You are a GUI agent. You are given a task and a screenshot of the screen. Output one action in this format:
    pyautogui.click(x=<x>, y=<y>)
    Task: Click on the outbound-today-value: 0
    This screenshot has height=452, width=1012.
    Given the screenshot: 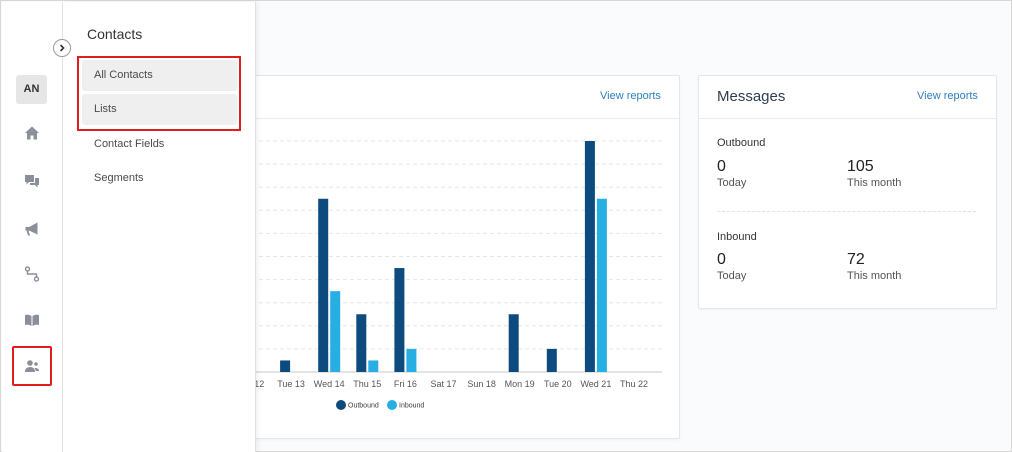 What is the action you would take?
    pyautogui.click(x=721, y=166)
    